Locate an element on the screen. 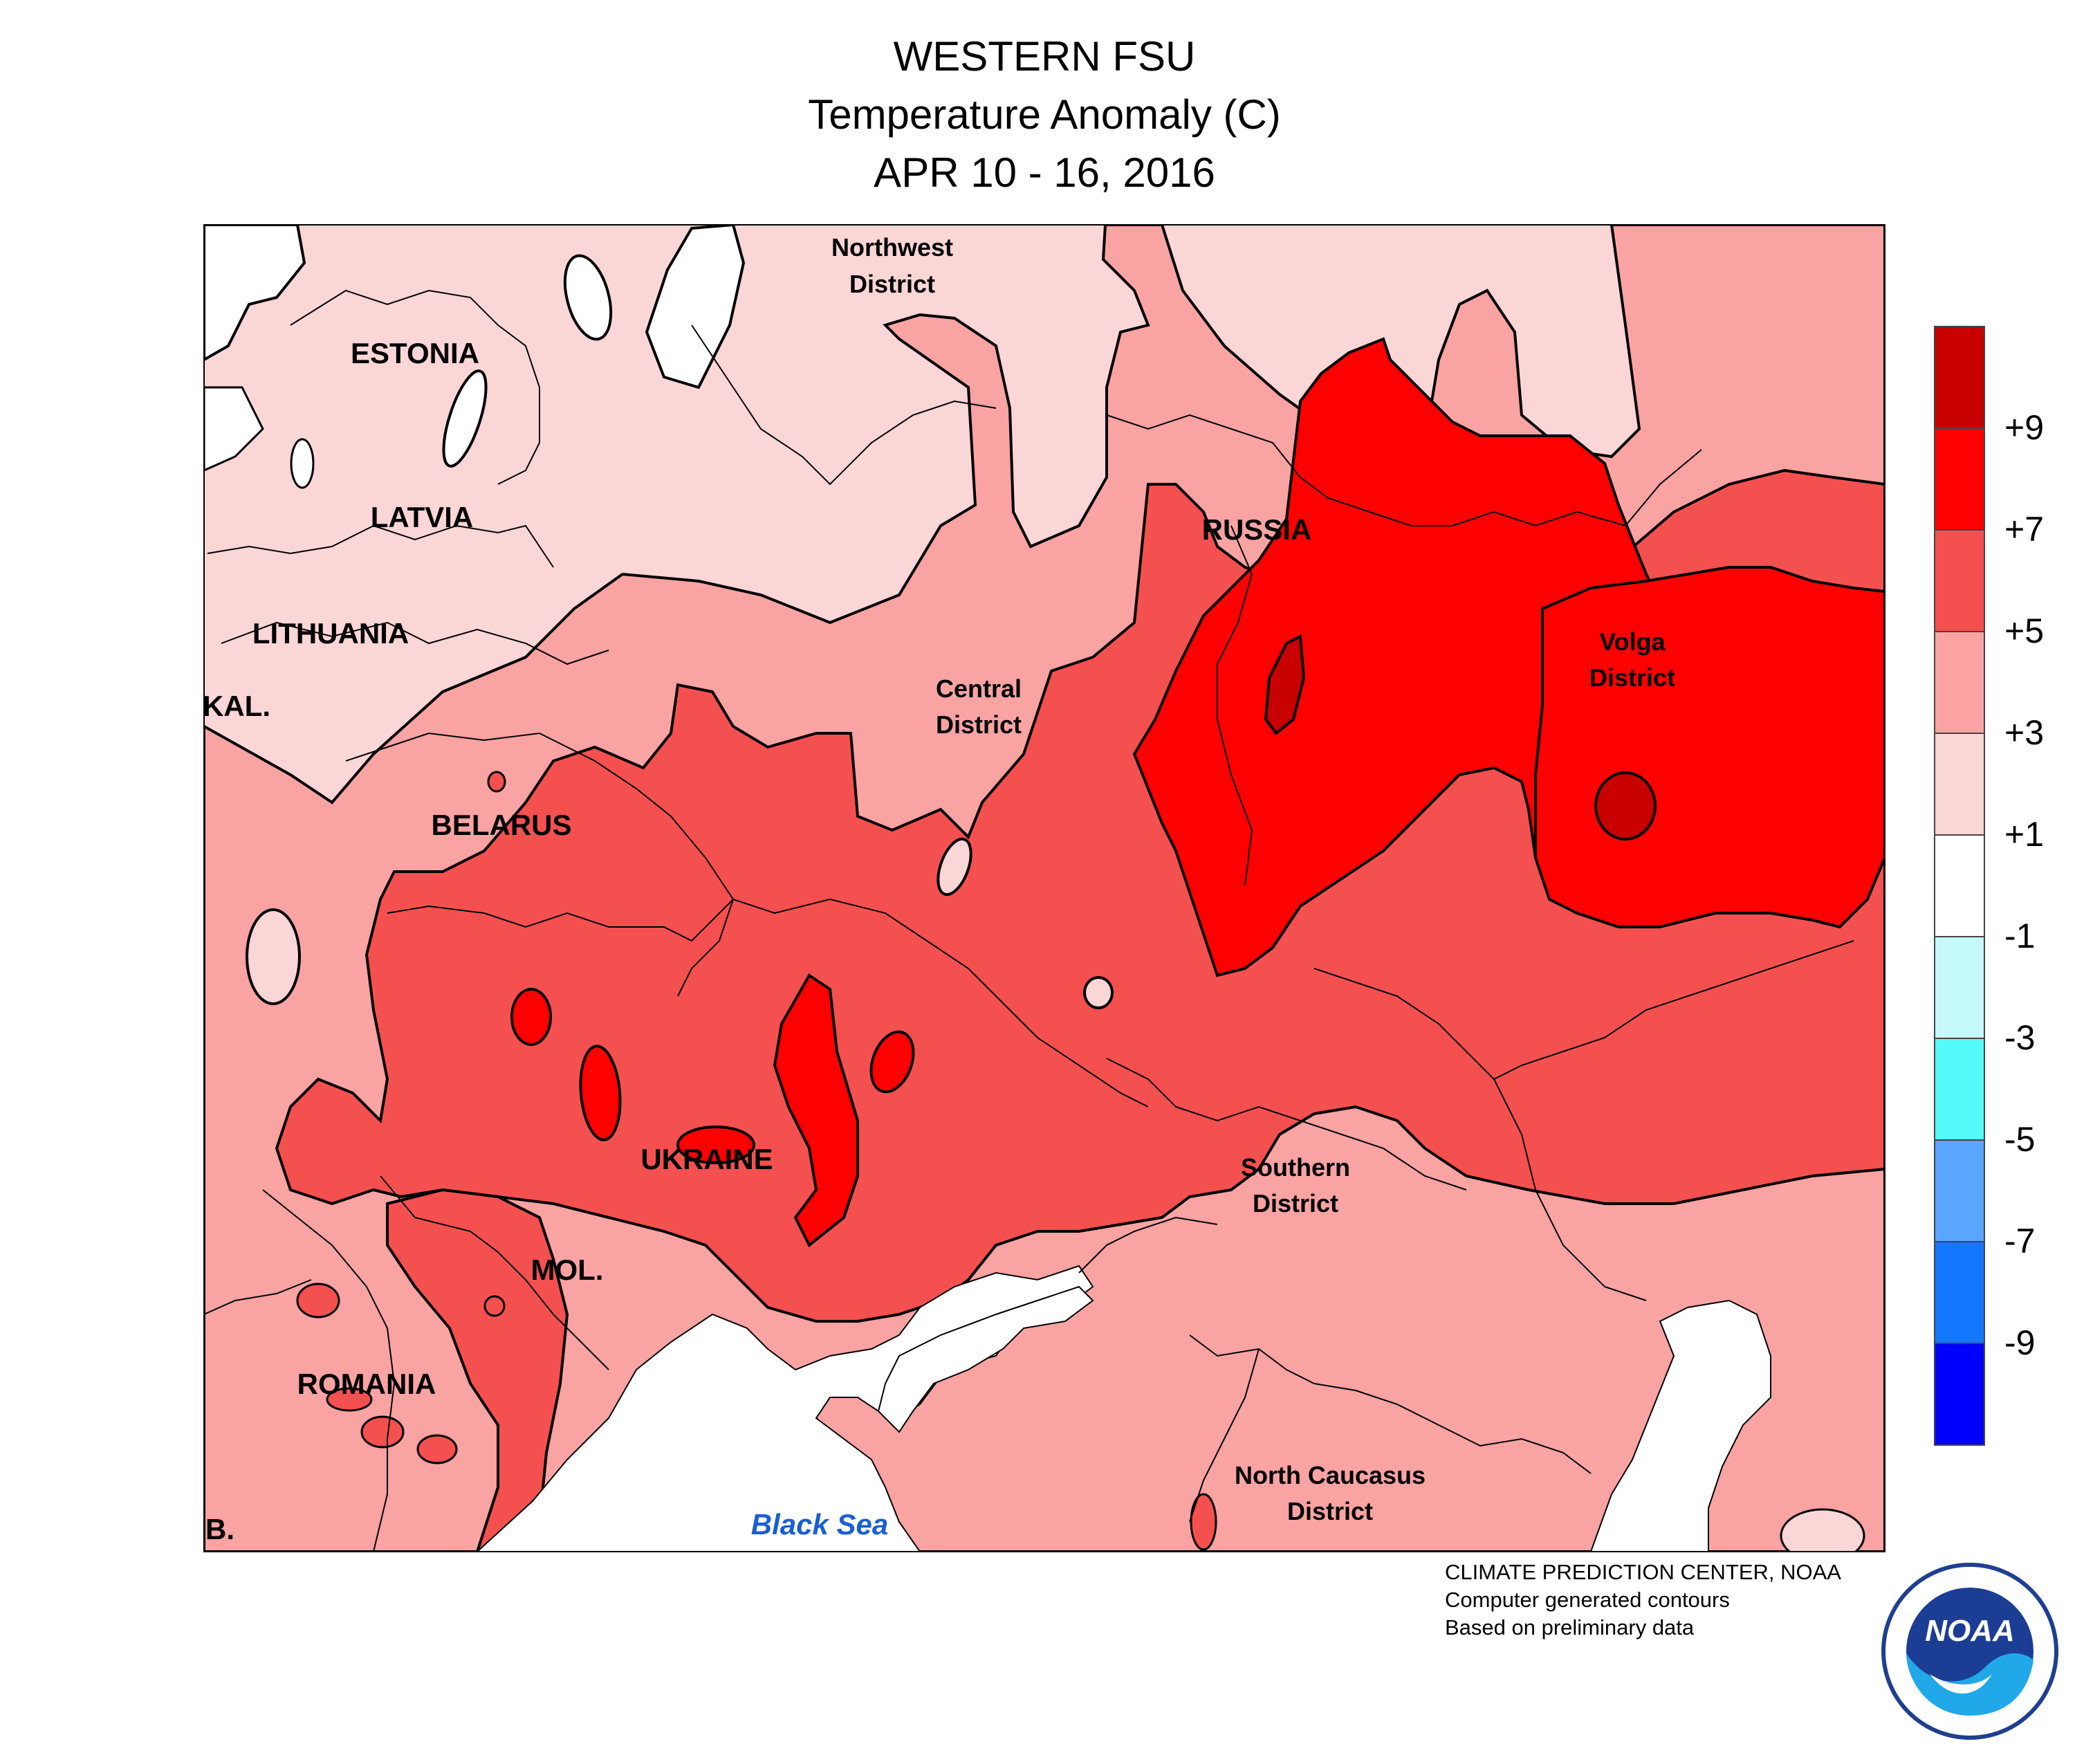  label-volga-district-2: District is located at coordinates (1632, 677).